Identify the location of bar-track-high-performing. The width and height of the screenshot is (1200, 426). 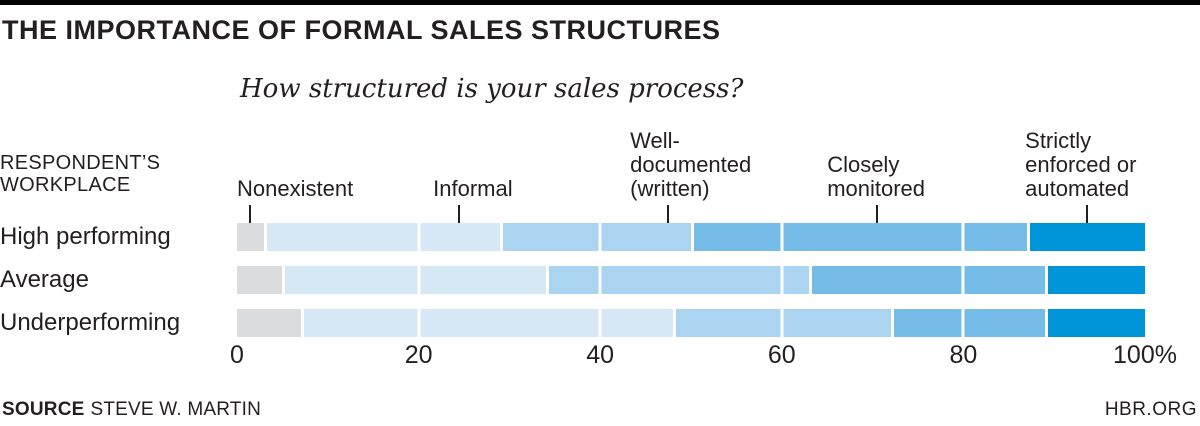
(691, 237).